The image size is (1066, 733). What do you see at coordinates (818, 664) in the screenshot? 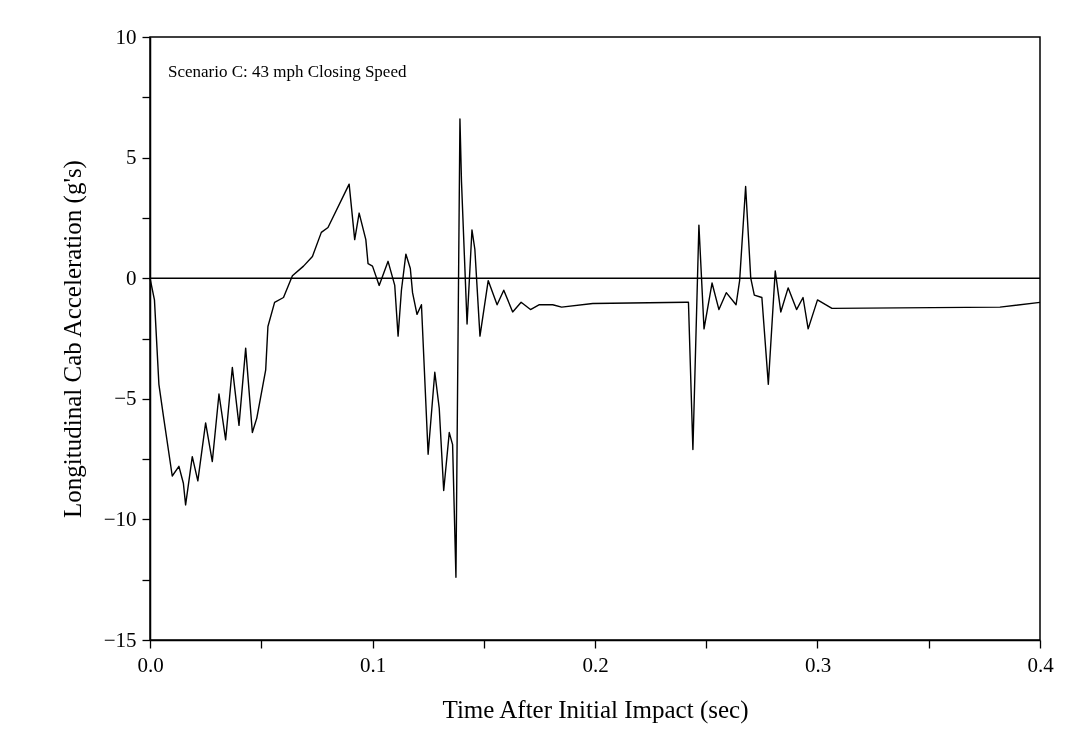
I see `x-tick-label: 0.3` at bounding box center [818, 664].